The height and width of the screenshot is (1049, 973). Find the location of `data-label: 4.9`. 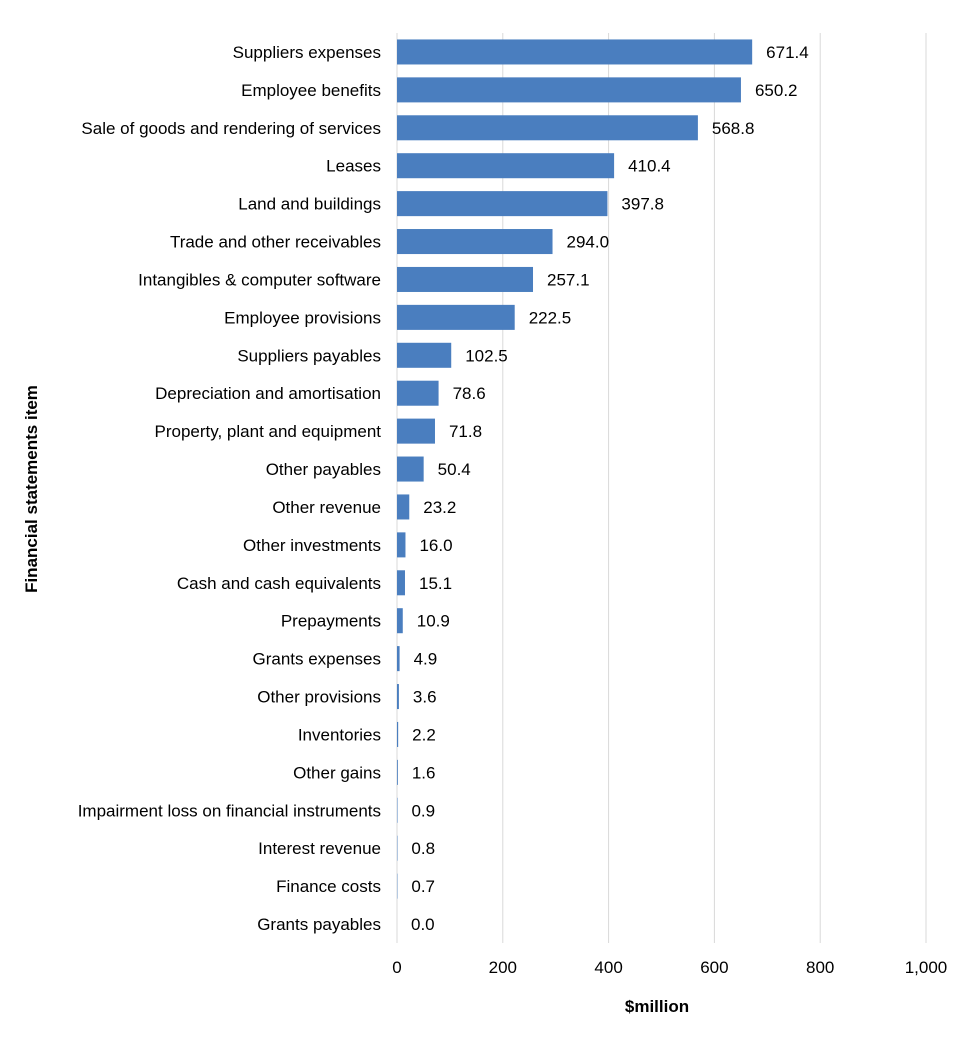

data-label: 4.9 is located at coordinates (426, 659).